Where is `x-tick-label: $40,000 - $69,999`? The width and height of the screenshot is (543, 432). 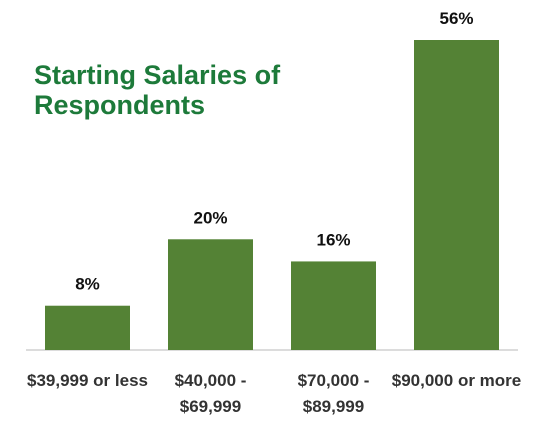 x-tick-label: $40,000 - $69,999 is located at coordinates (210, 393).